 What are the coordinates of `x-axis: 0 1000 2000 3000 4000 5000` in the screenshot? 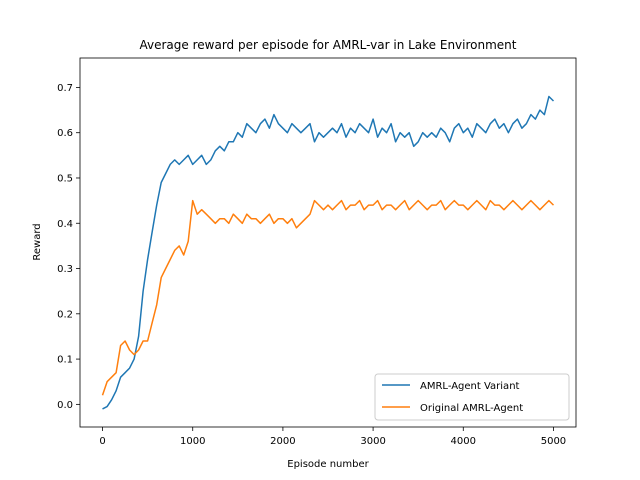 It's located at (332, 437).